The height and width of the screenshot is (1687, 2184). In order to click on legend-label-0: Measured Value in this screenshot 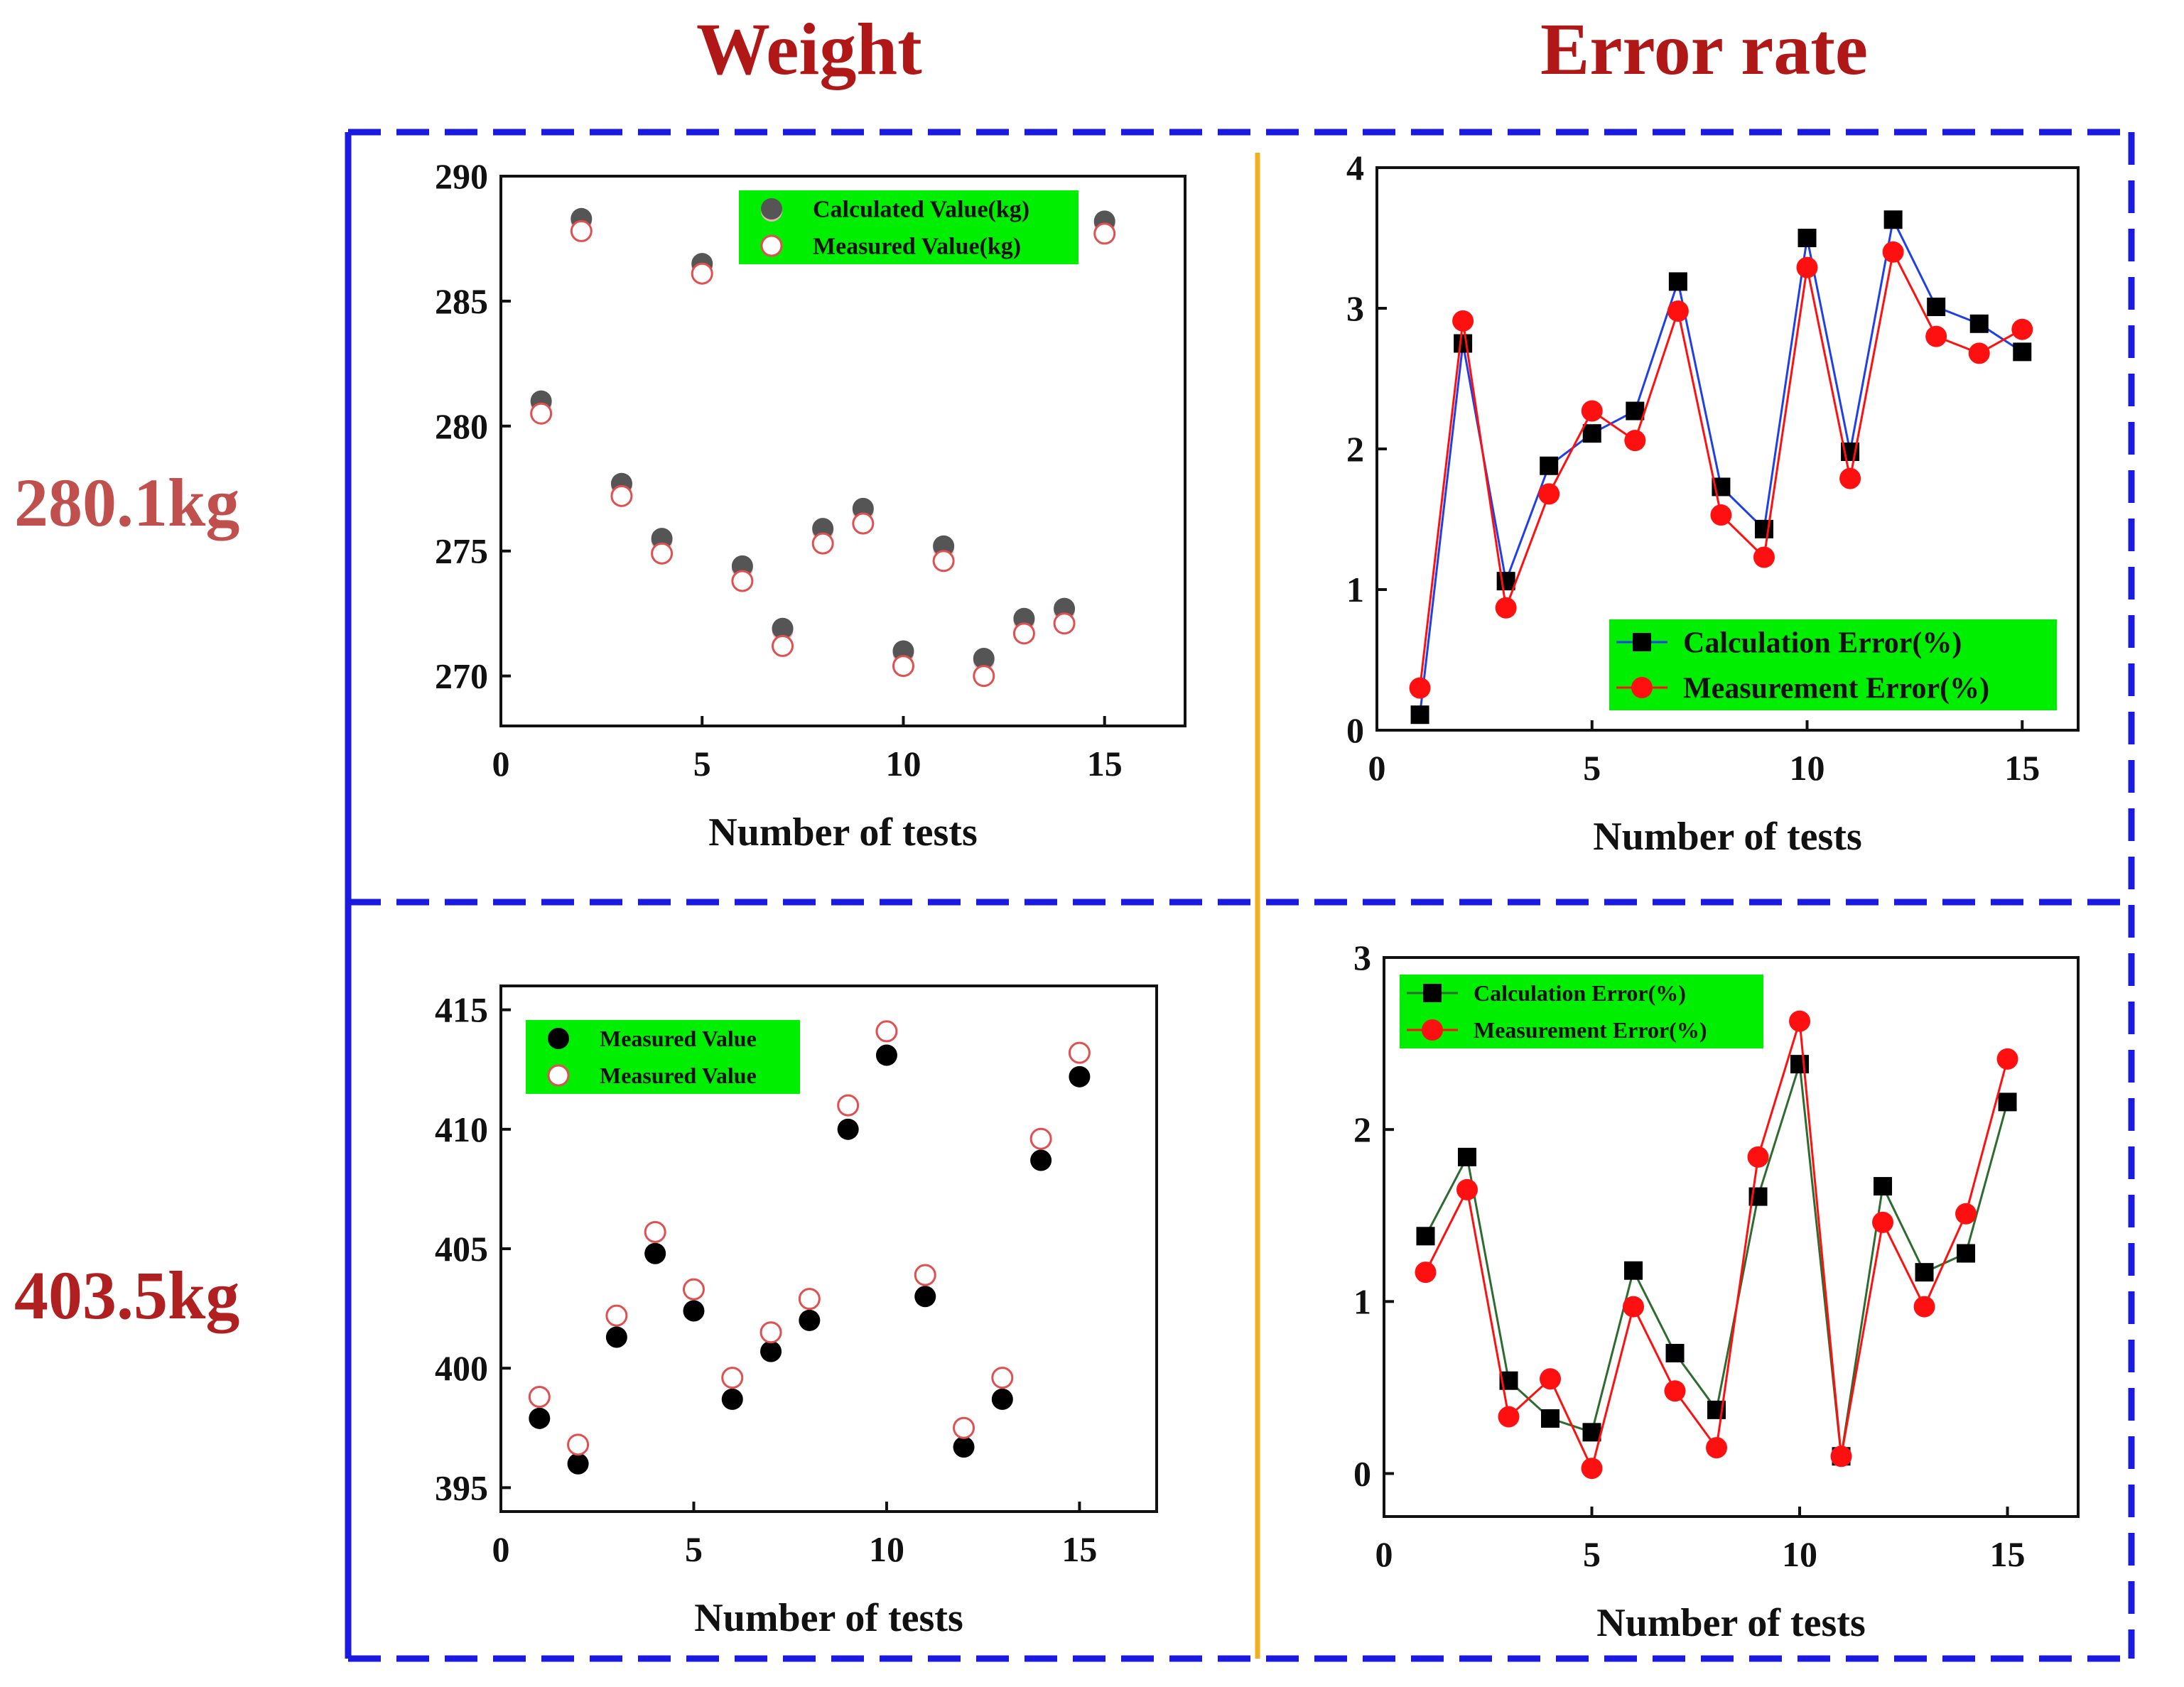, I will do `click(678, 1039)`.